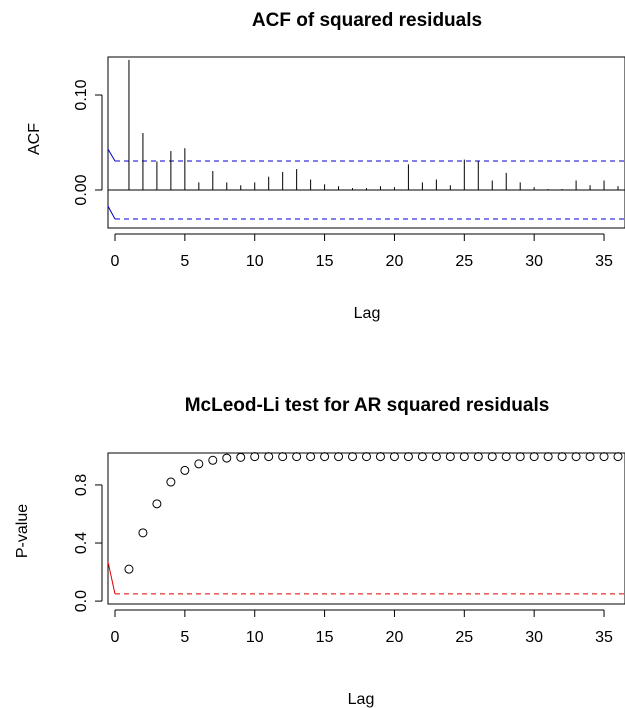  I want to click on mcleod-li-y-axis: 0.0 0.4 0.8, so click(88, 543).